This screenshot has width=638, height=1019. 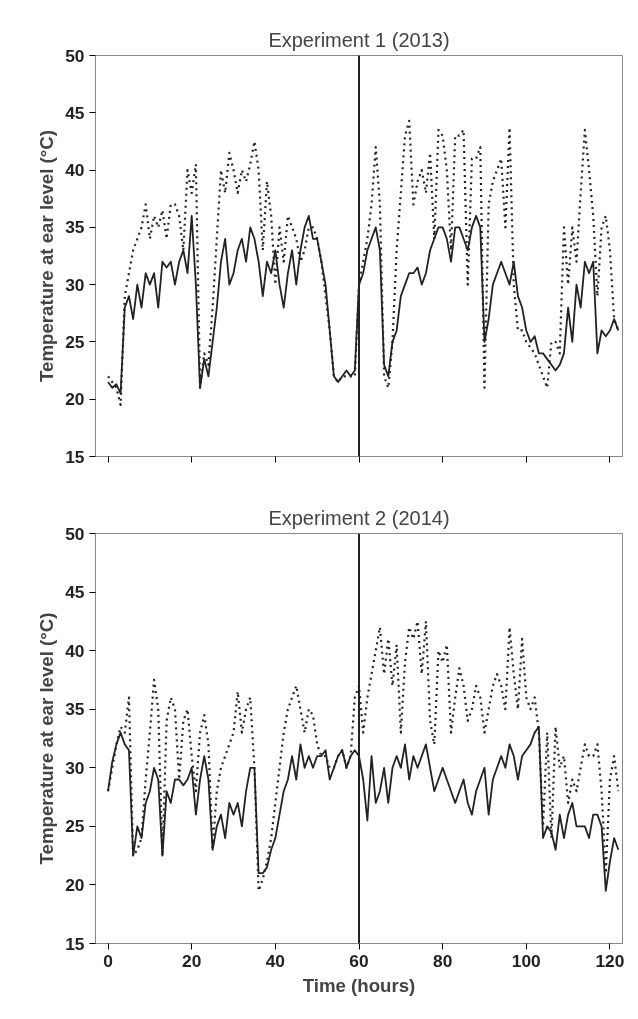 I want to click on x-tick-label: 80, so click(x=443, y=960).